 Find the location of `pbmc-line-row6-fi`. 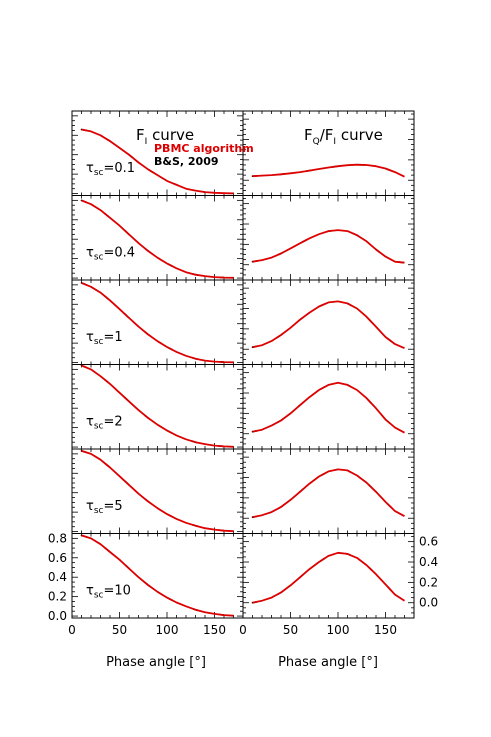

pbmc-line-row6-fi is located at coordinates (157, 575).